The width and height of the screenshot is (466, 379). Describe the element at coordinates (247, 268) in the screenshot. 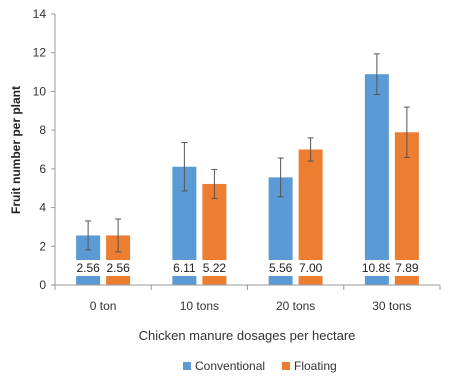

I see `data-labels: 2.56 6.11 5.56 10.89 2.56 5.22 7.00 7.89` at that location.